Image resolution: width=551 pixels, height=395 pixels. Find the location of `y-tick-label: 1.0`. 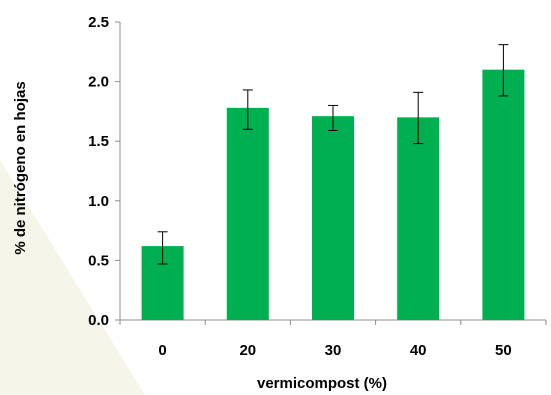

y-tick-label: 1.0 is located at coordinates (98, 201).